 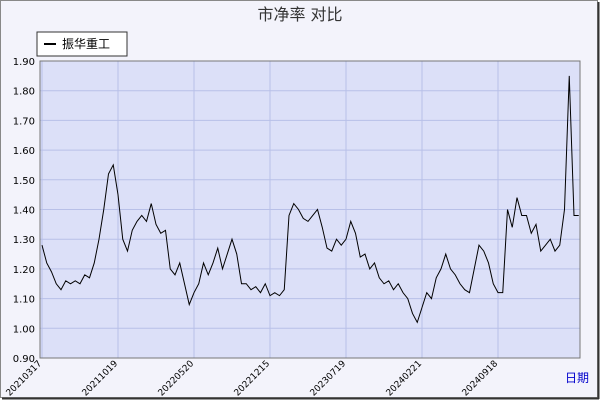 I want to click on y-tick-label: 0.90, so click(x=24, y=359).